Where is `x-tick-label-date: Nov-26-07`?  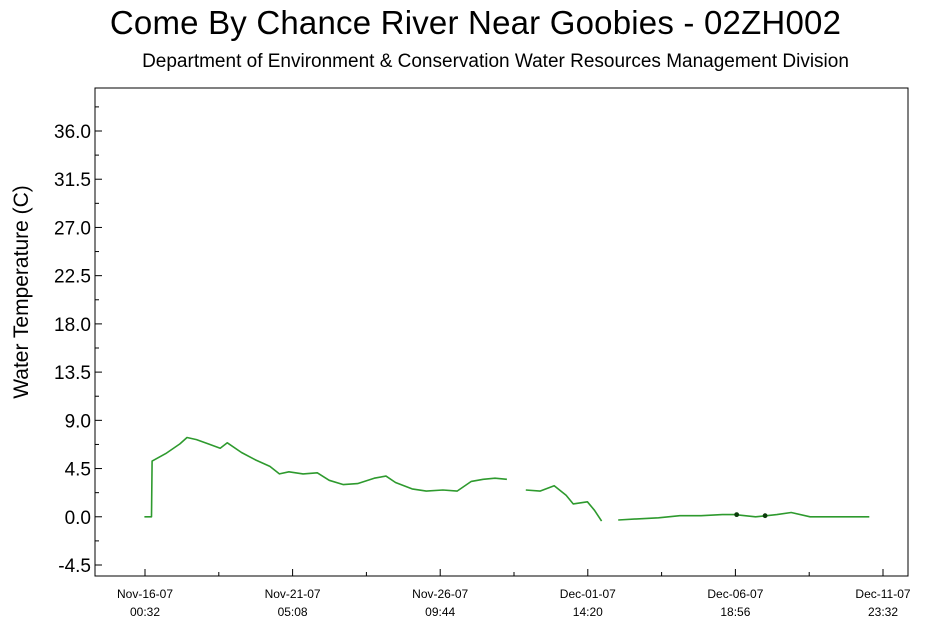 x-tick-label-date: Nov-26-07 is located at coordinates (440, 594).